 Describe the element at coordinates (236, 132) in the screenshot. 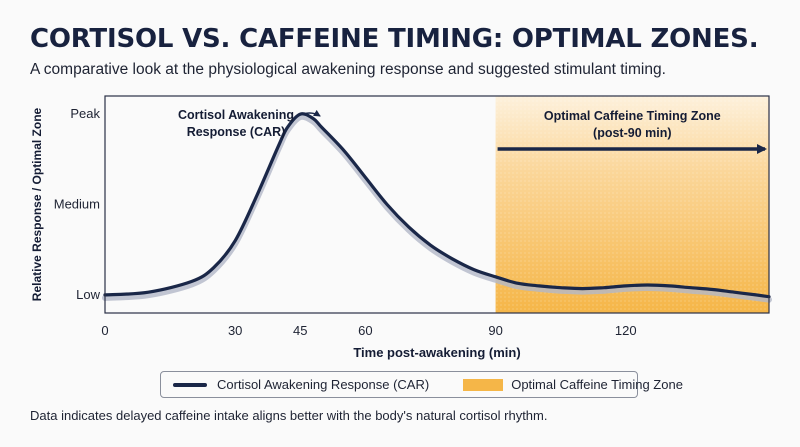

I see `car-annotation-line2: Response (CAR)` at that location.